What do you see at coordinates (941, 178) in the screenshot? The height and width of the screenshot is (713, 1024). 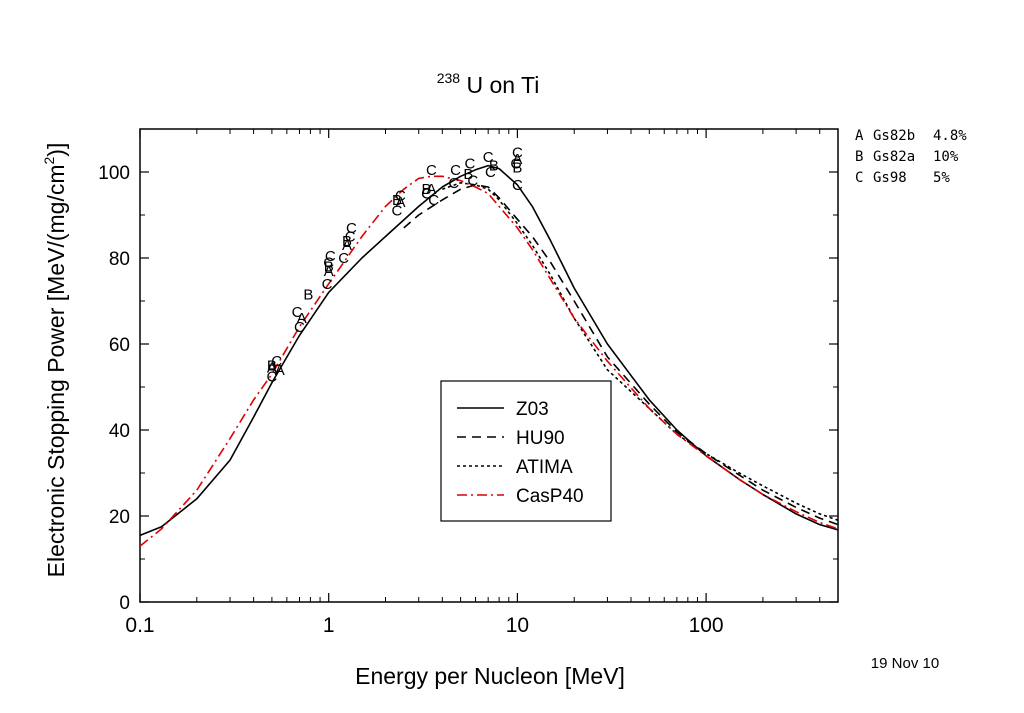 I see `reference-uncertainty: 5%` at bounding box center [941, 178].